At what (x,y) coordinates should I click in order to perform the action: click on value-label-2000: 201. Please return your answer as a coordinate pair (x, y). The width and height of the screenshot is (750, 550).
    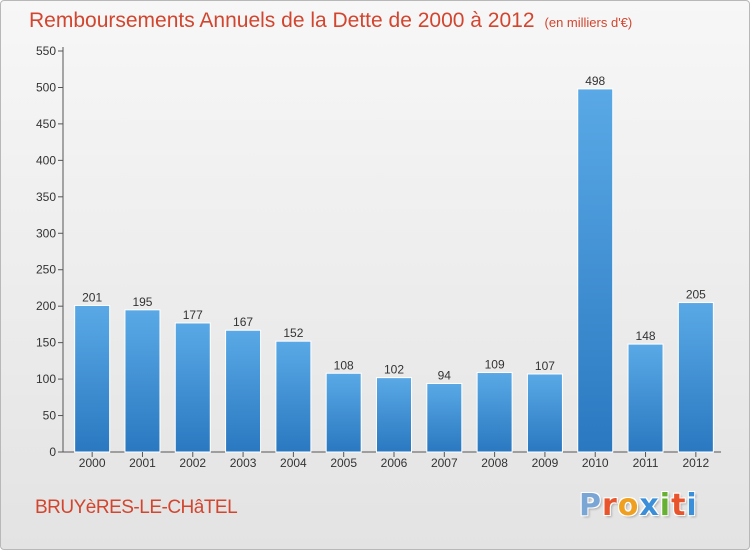
    Looking at the image, I should click on (92, 297).